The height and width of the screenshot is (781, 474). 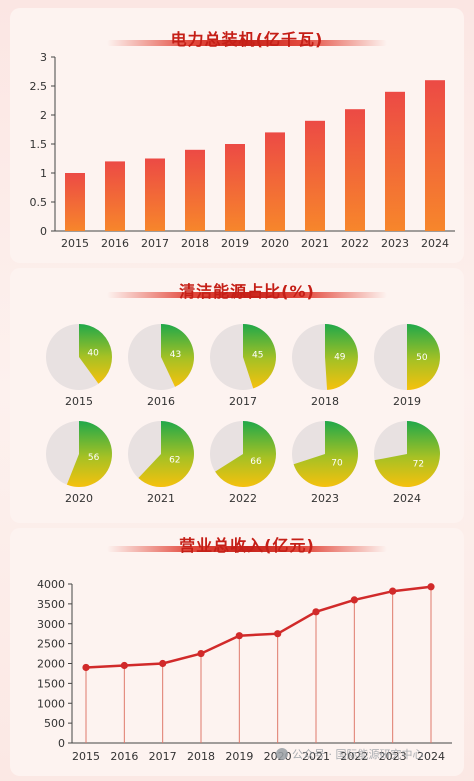 I want to click on watermark: 公众号 · 国际能源研究中心, so click(x=350, y=754).